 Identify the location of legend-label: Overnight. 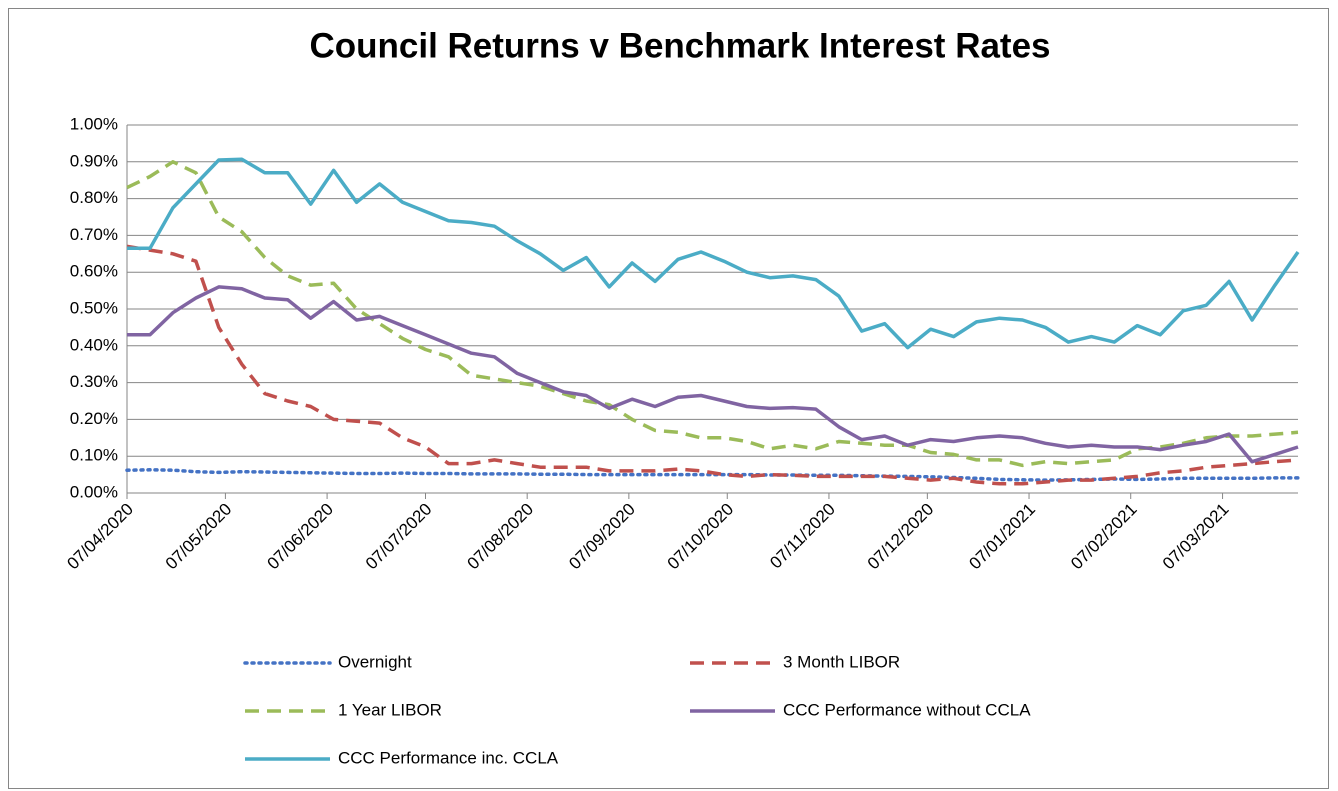
(375, 661).